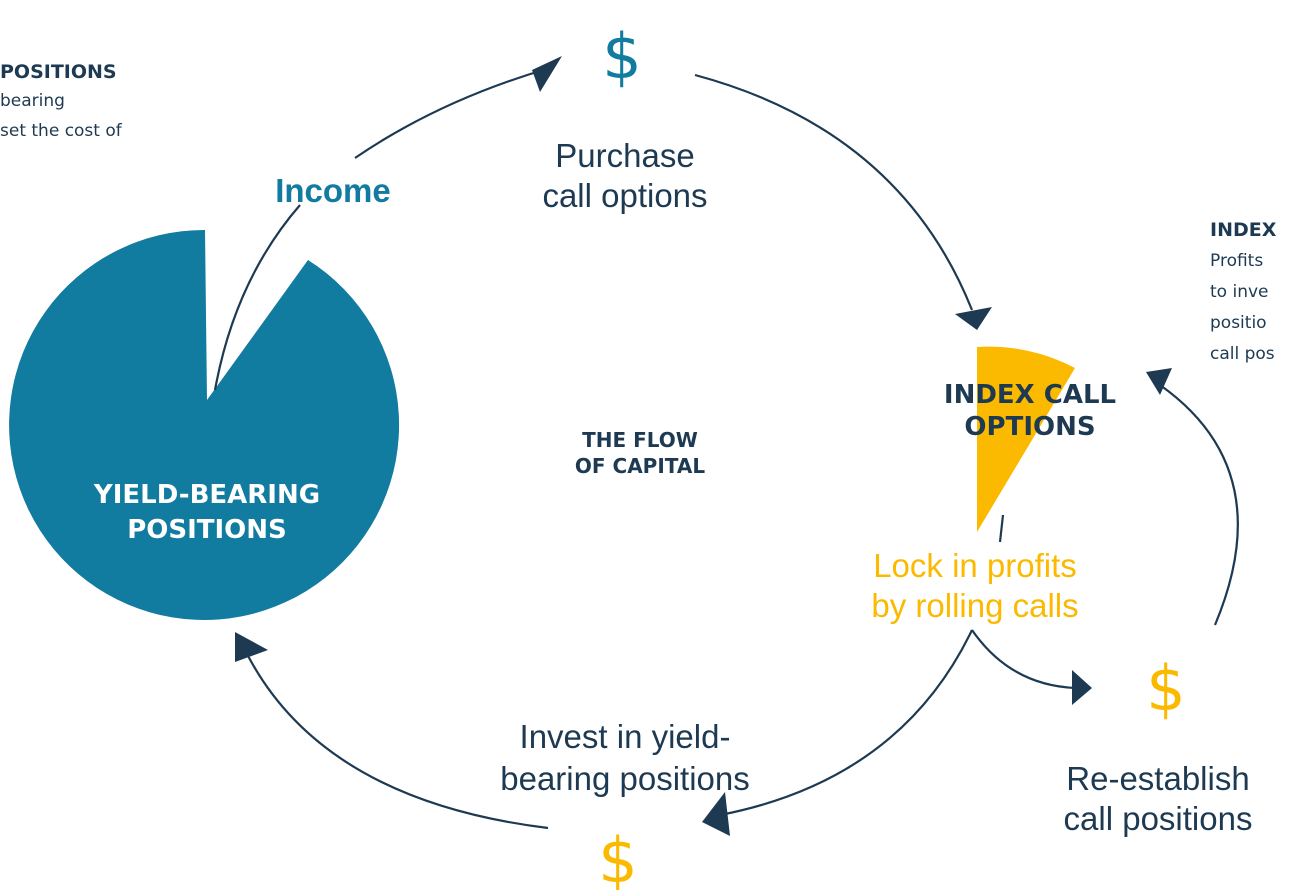 This screenshot has width=1289, height=890. I want to click on income-line, so click(257, 297).